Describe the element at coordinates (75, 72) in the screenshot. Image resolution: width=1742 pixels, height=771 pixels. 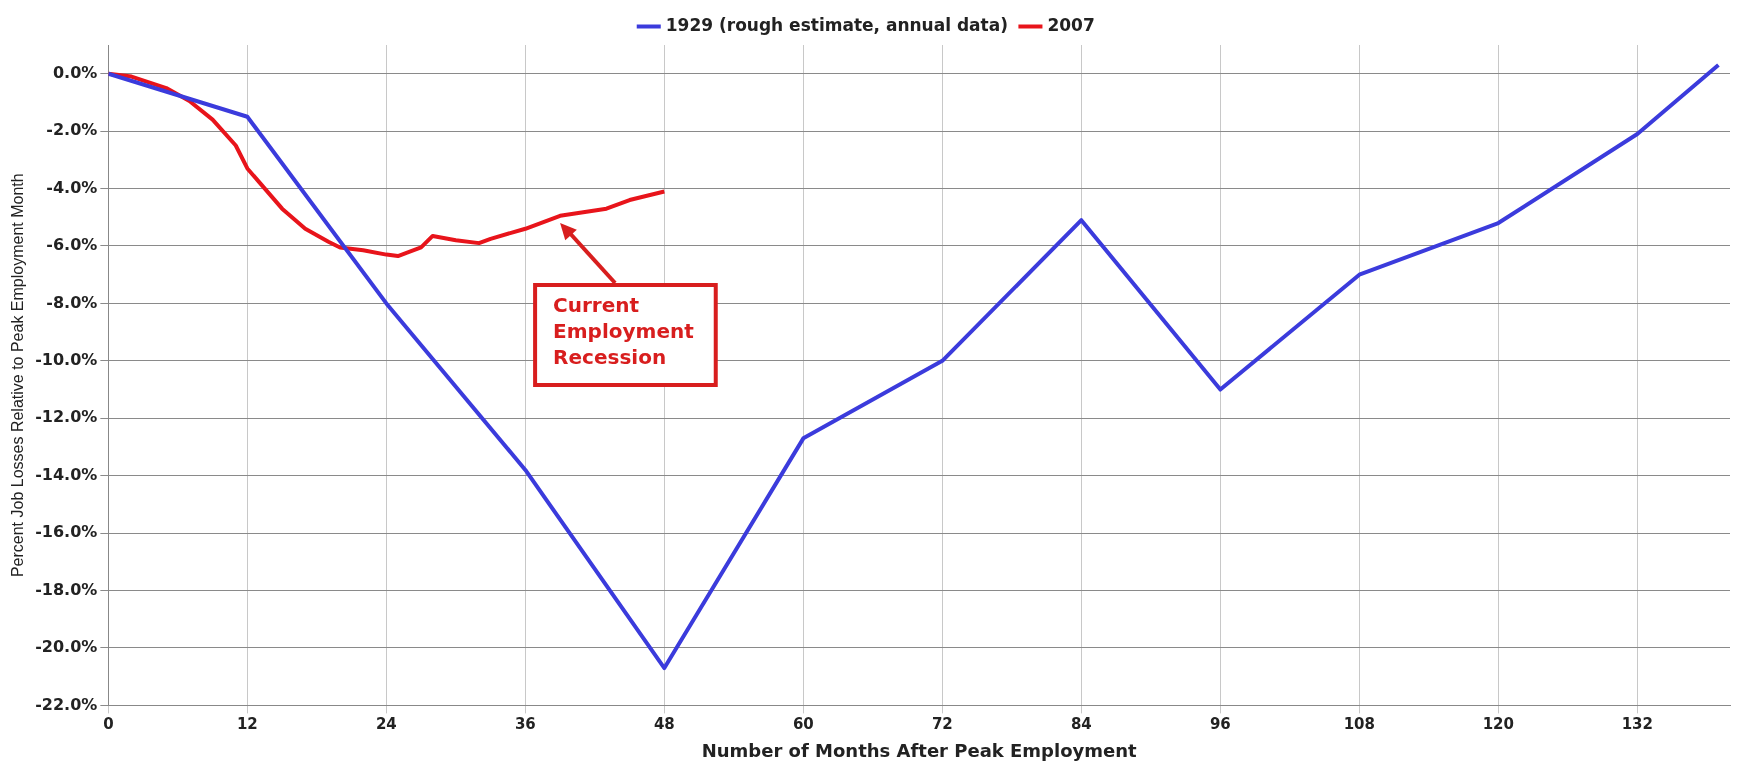
I see `y-tick-label: 0.0%` at that location.